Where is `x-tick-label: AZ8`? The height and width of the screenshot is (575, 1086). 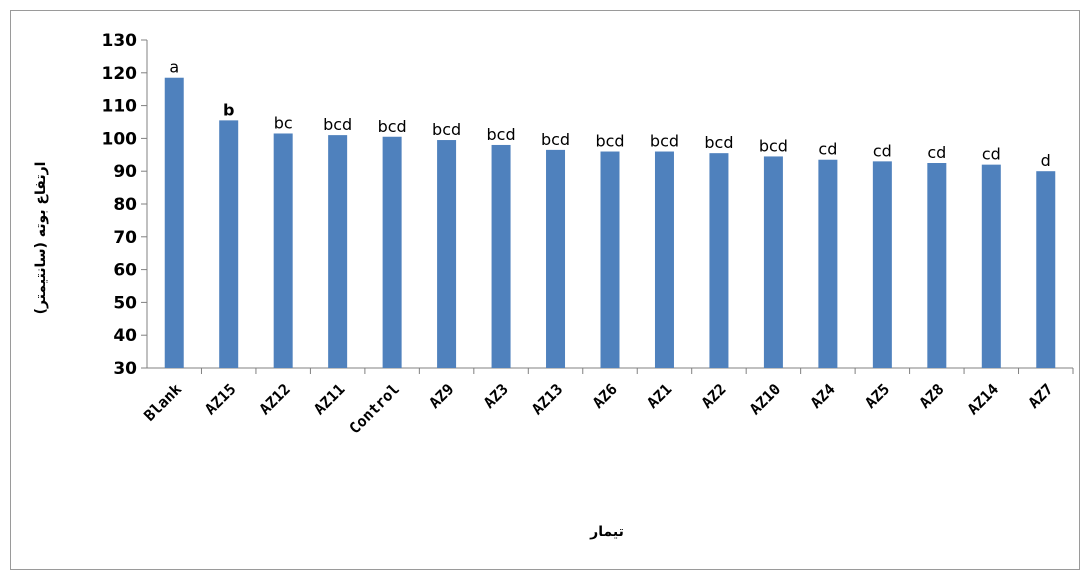
x-tick-label: AZ8 is located at coordinates (932, 396).